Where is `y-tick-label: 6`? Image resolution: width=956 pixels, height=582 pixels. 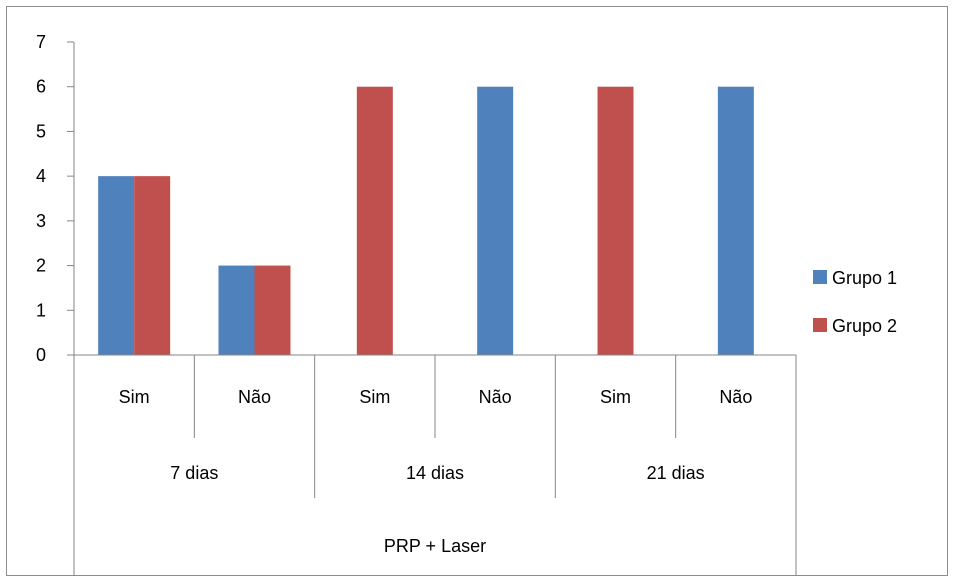 y-tick-label: 6 is located at coordinates (41, 87).